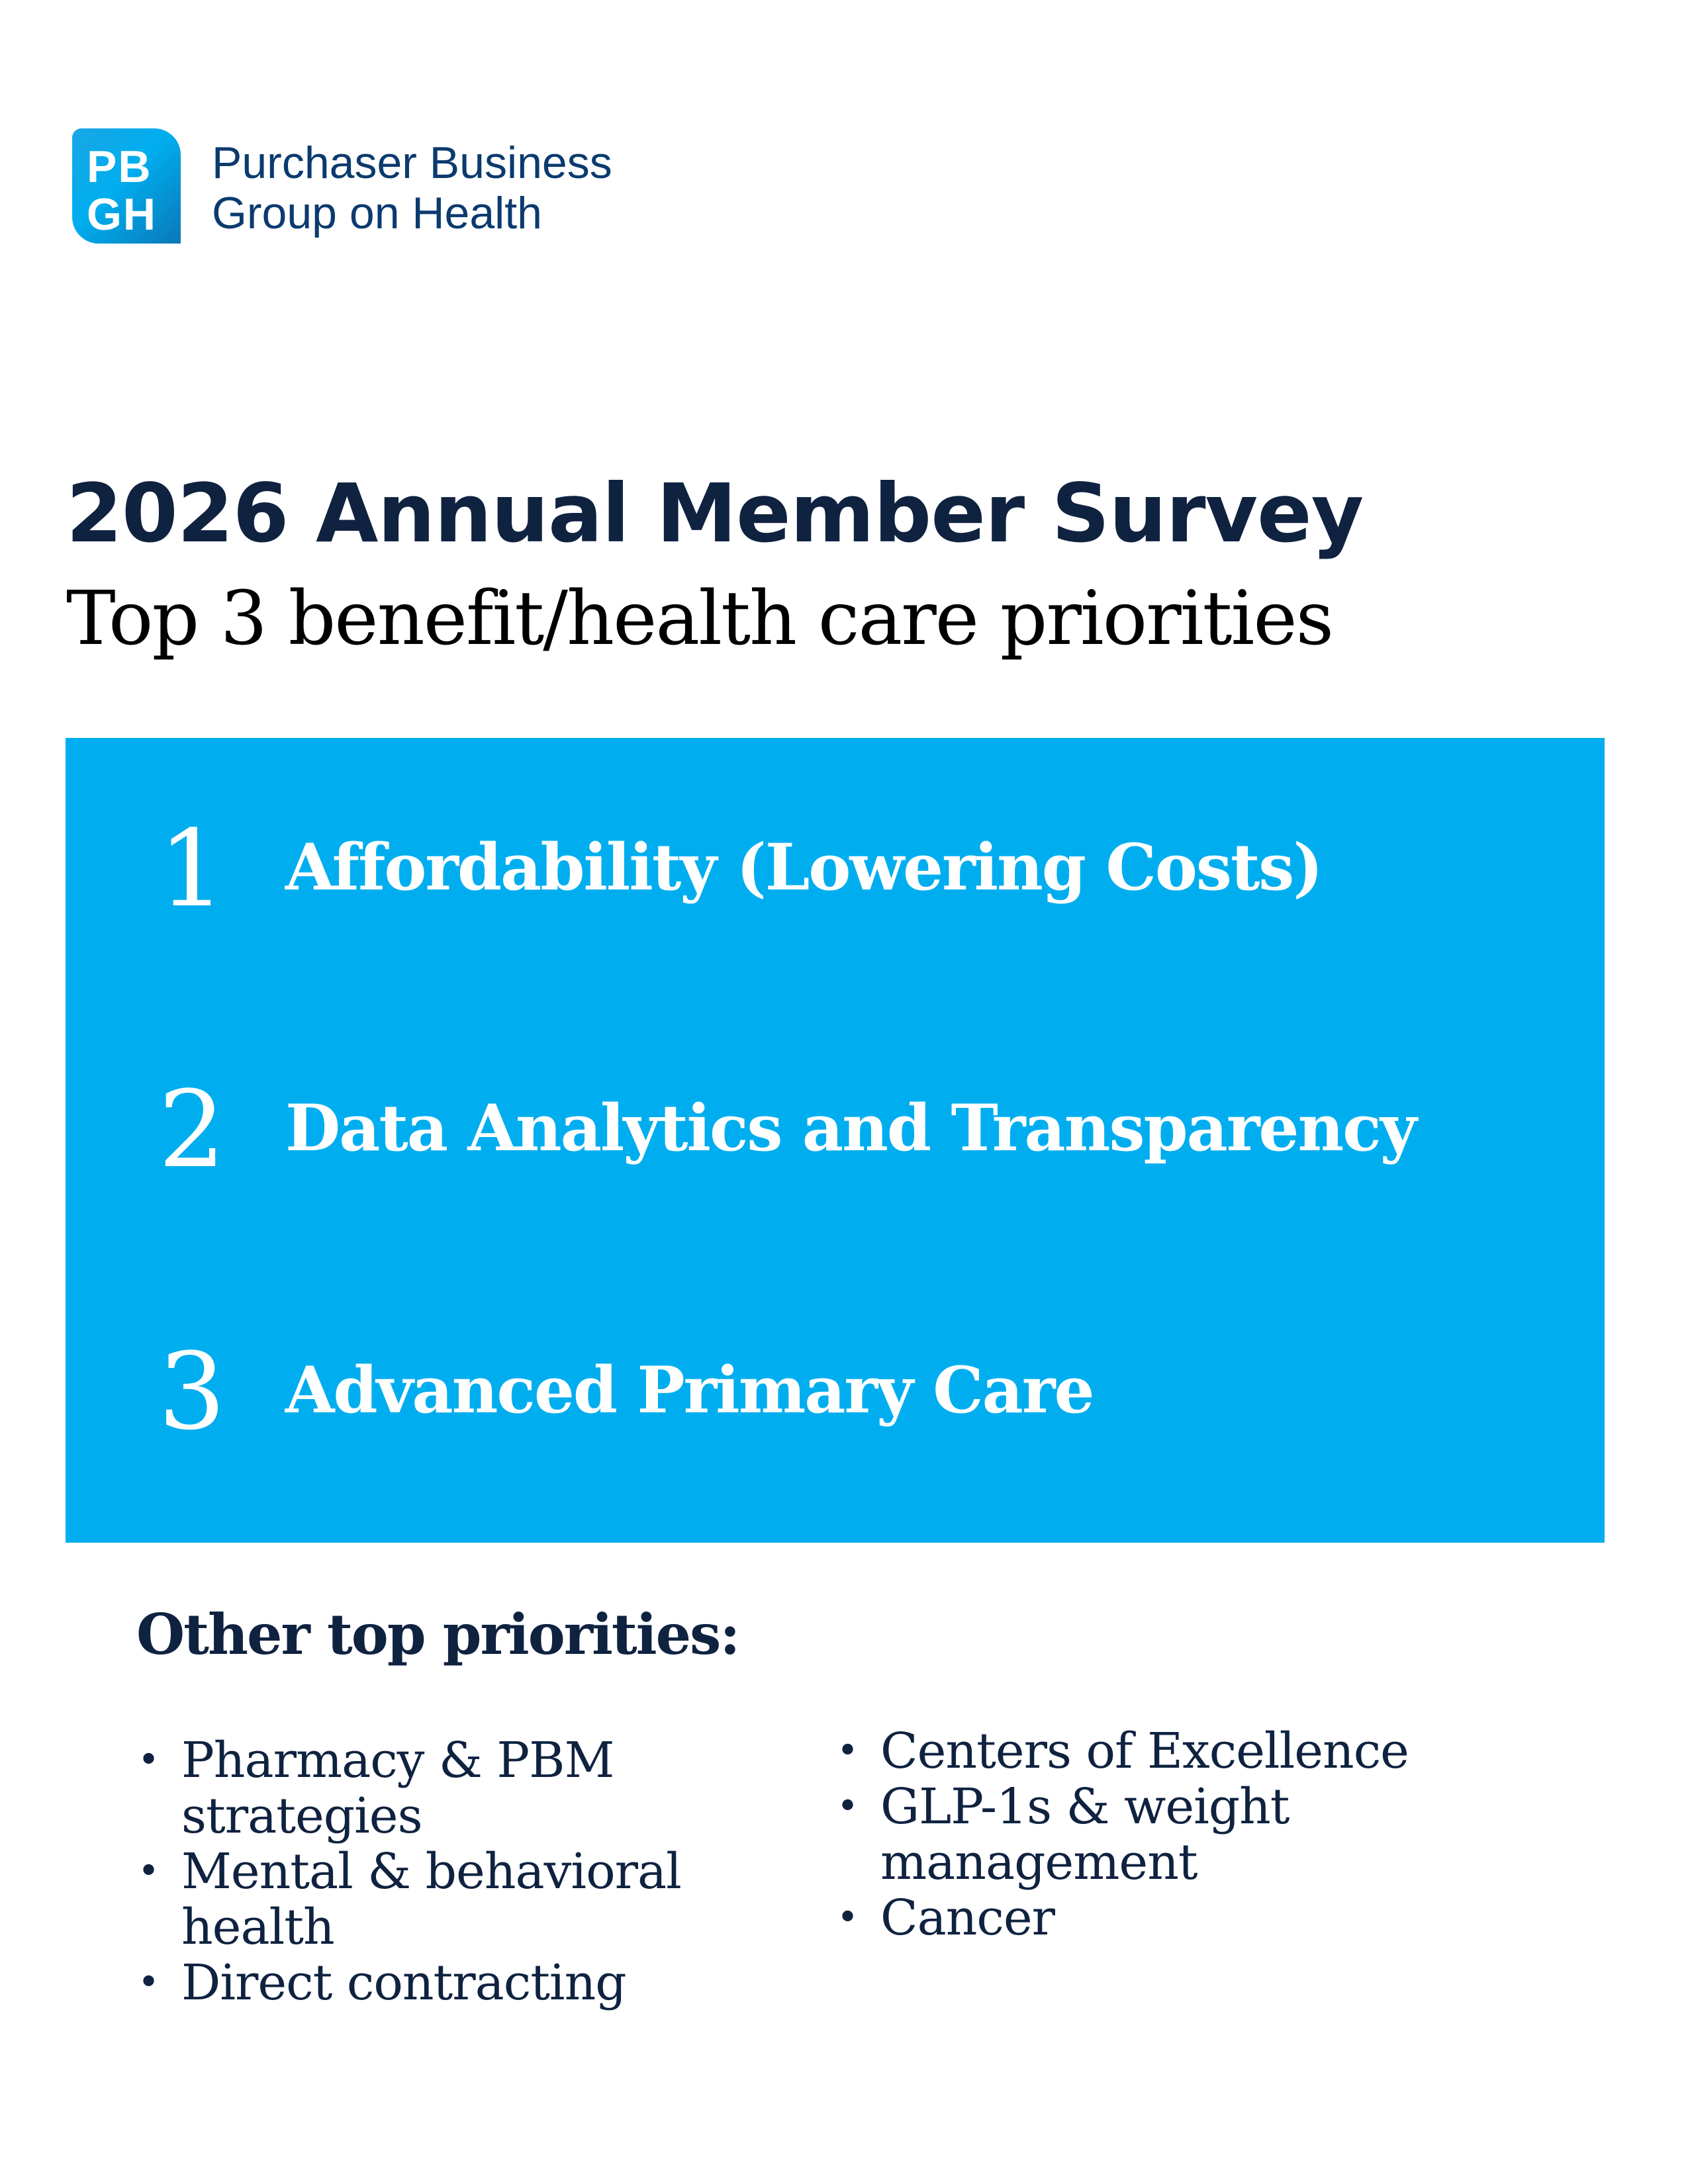  I want to click on logo-mark-line: PB, so click(119, 167).